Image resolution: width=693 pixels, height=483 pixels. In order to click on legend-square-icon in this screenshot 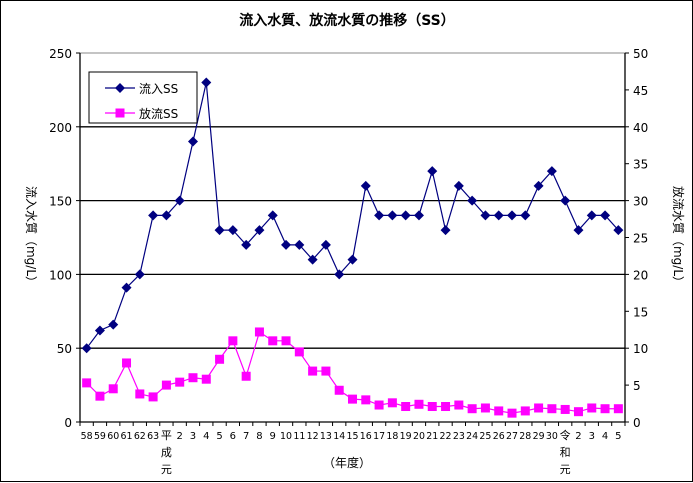, I will do `click(120, 113)`.